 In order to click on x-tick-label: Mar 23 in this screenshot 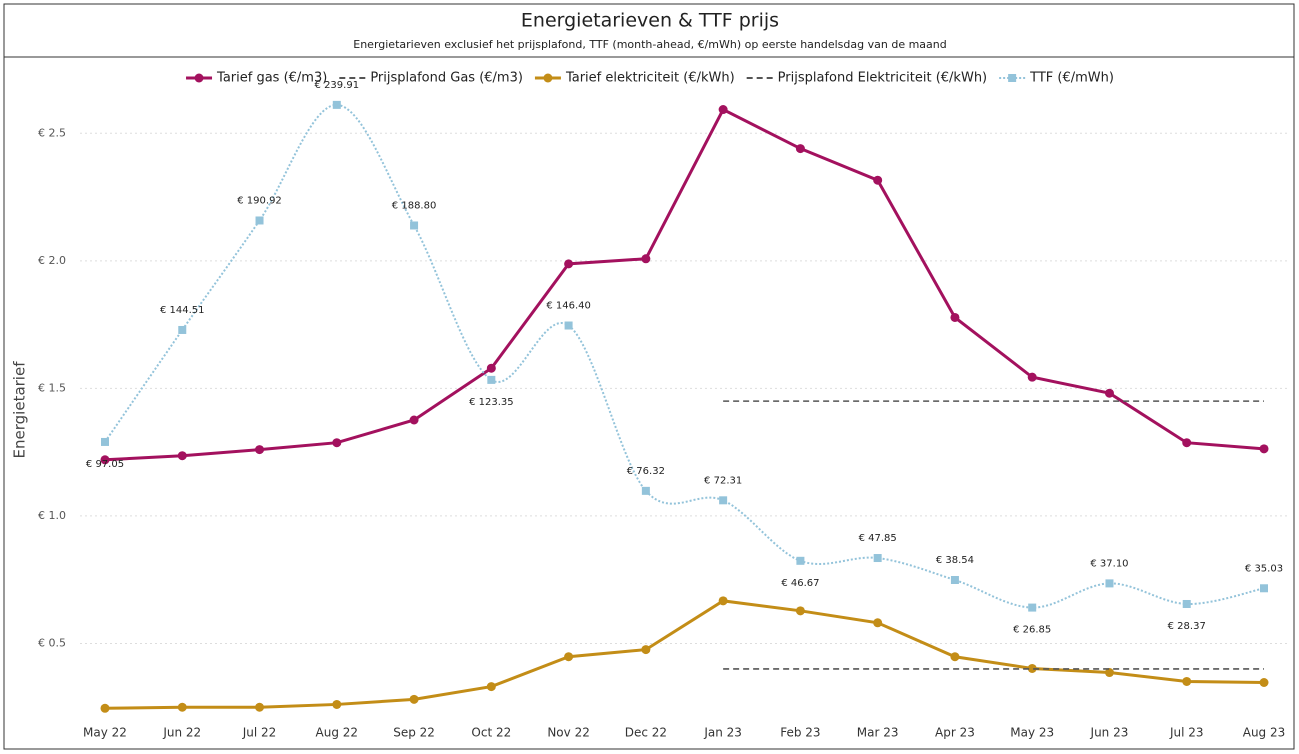, I will do `click(878, 733)`.